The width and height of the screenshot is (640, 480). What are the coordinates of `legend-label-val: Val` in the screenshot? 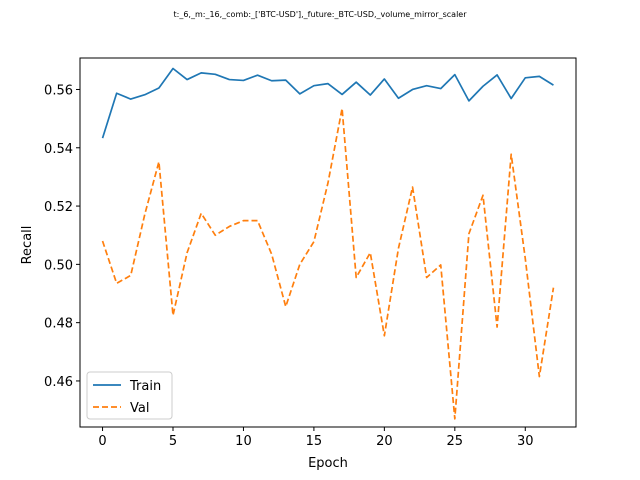 It's located at (139, 408).